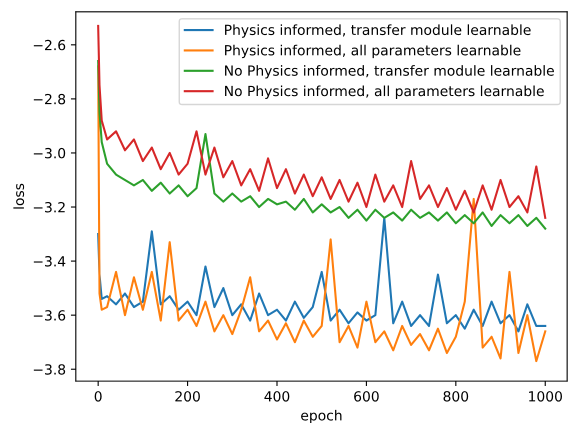 This screenshot has height=423, width=570. I want to click on x-tick-label: 0, so click(98, 396).